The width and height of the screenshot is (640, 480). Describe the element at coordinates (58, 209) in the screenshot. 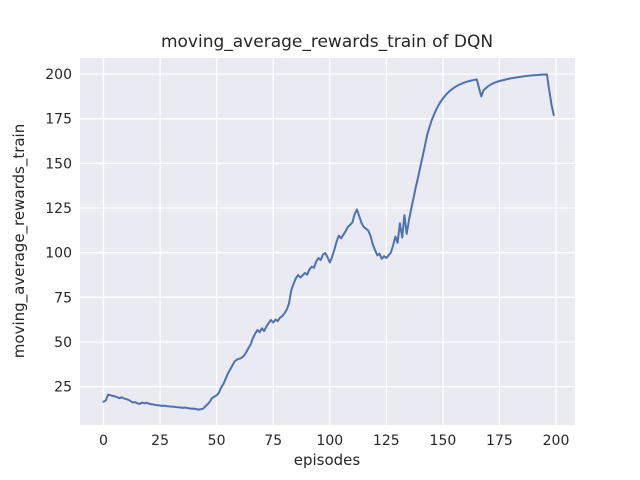

I see `y-tick-label: 125` at that location.